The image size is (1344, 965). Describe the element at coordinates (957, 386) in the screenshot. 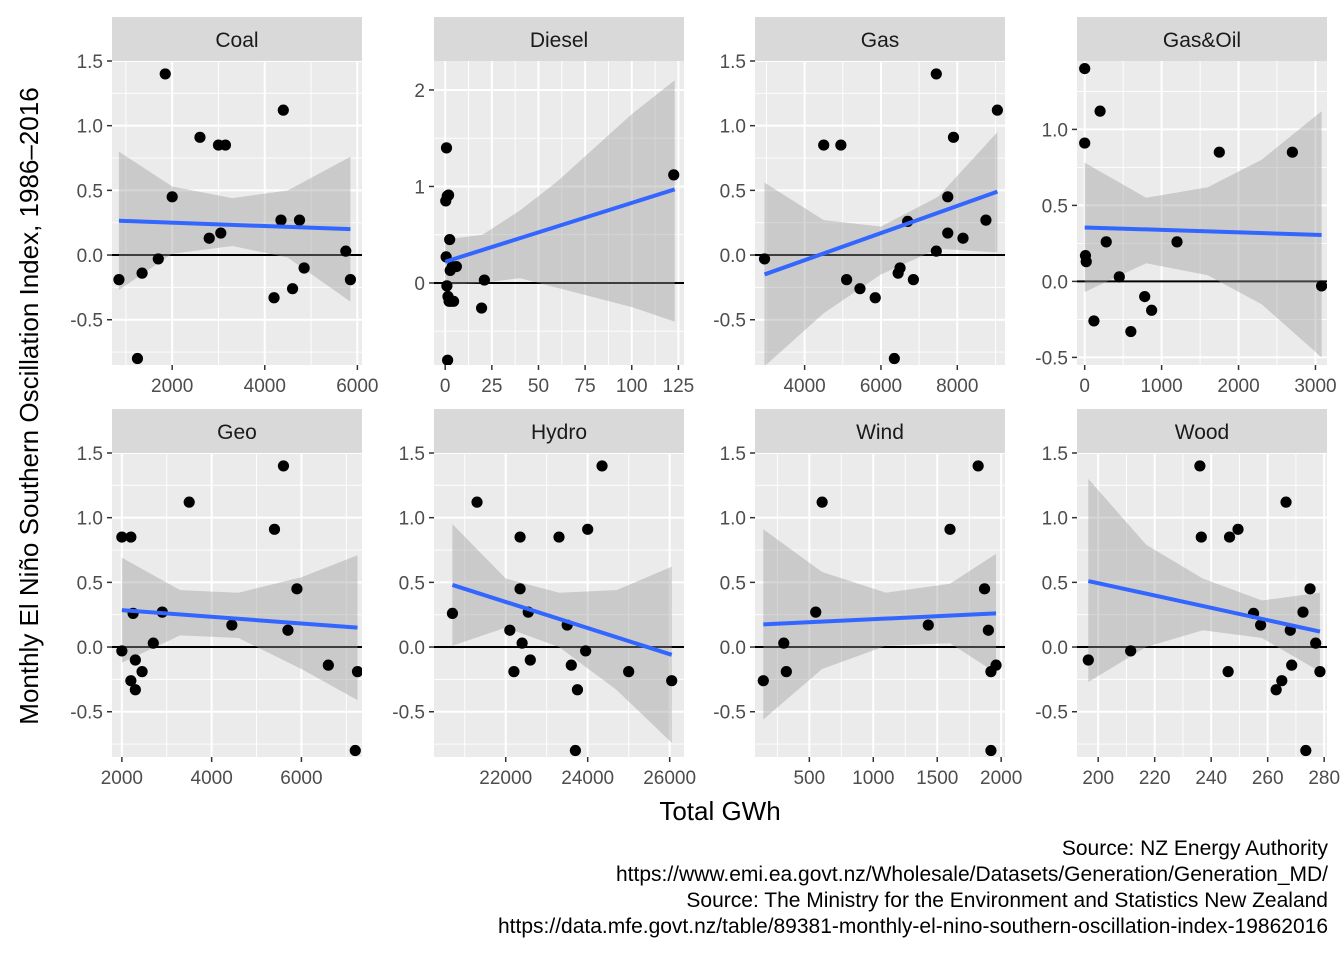

I see `x-tick-label: 8000` at that location.